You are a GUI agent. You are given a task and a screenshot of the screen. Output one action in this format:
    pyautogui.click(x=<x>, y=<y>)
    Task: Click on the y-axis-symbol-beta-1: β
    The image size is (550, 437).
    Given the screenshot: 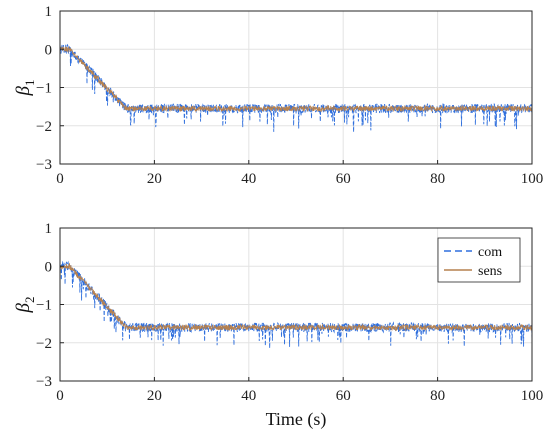 What is the action you would take?
    pyautogui.click(x=23, y=90)
    